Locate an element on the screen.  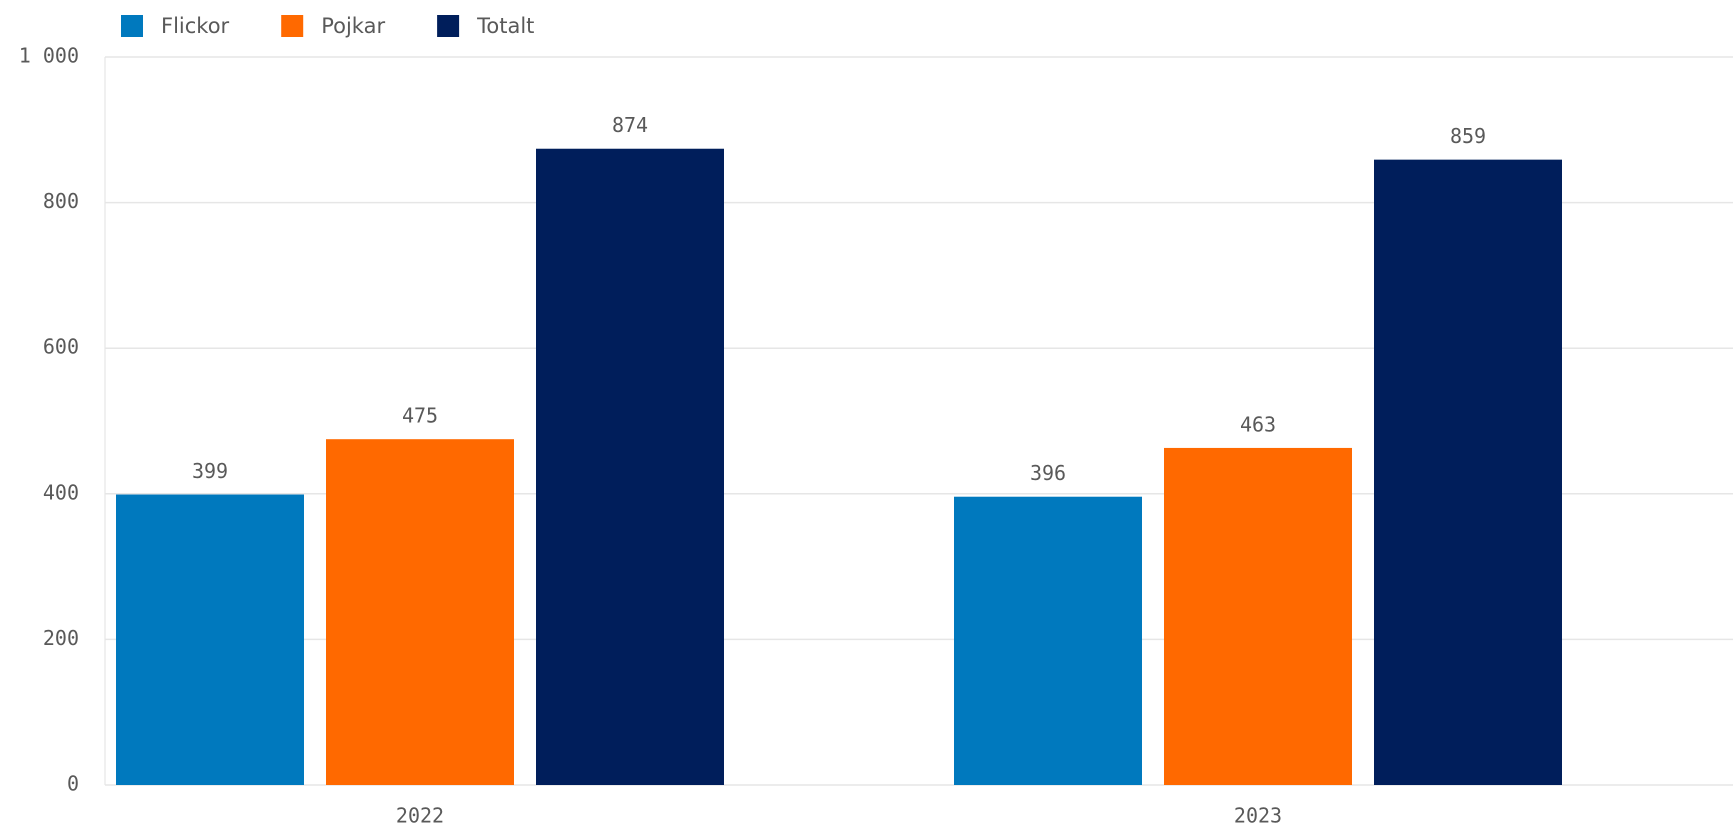
legend-label: Flickor is located at coordinates (195, 26).